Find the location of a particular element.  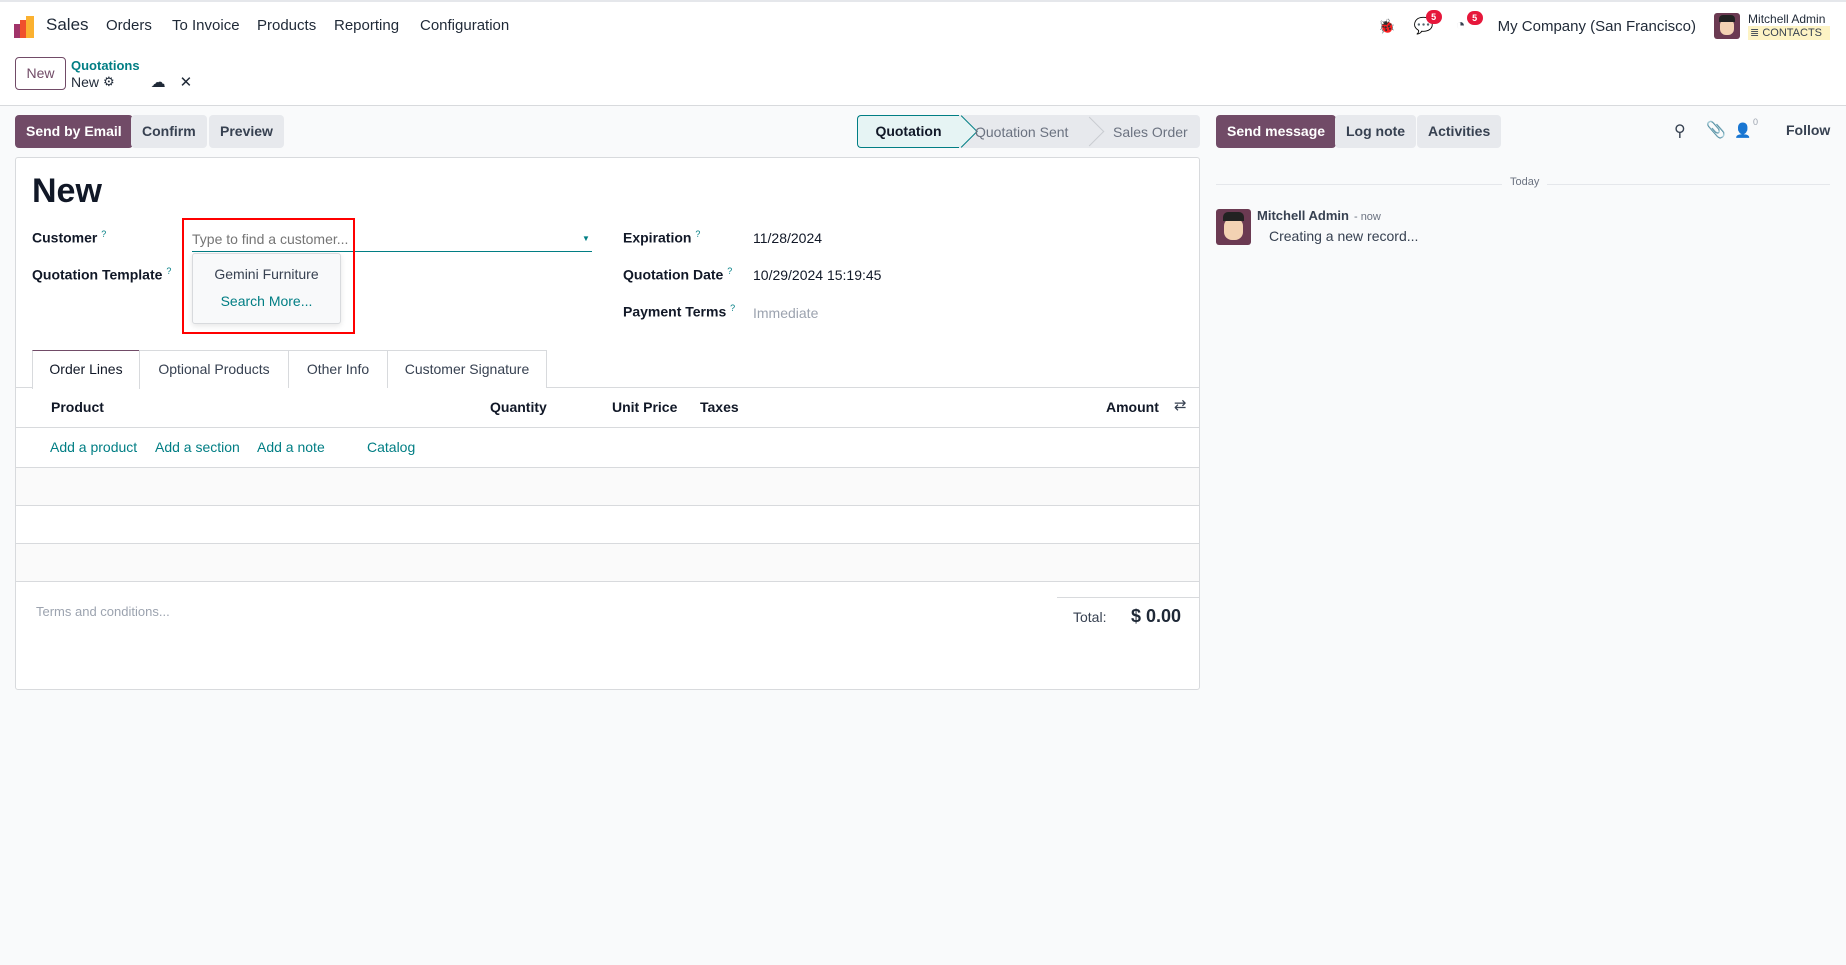

status-sales-order: Sales Order is located at coordinates (1150, 132).